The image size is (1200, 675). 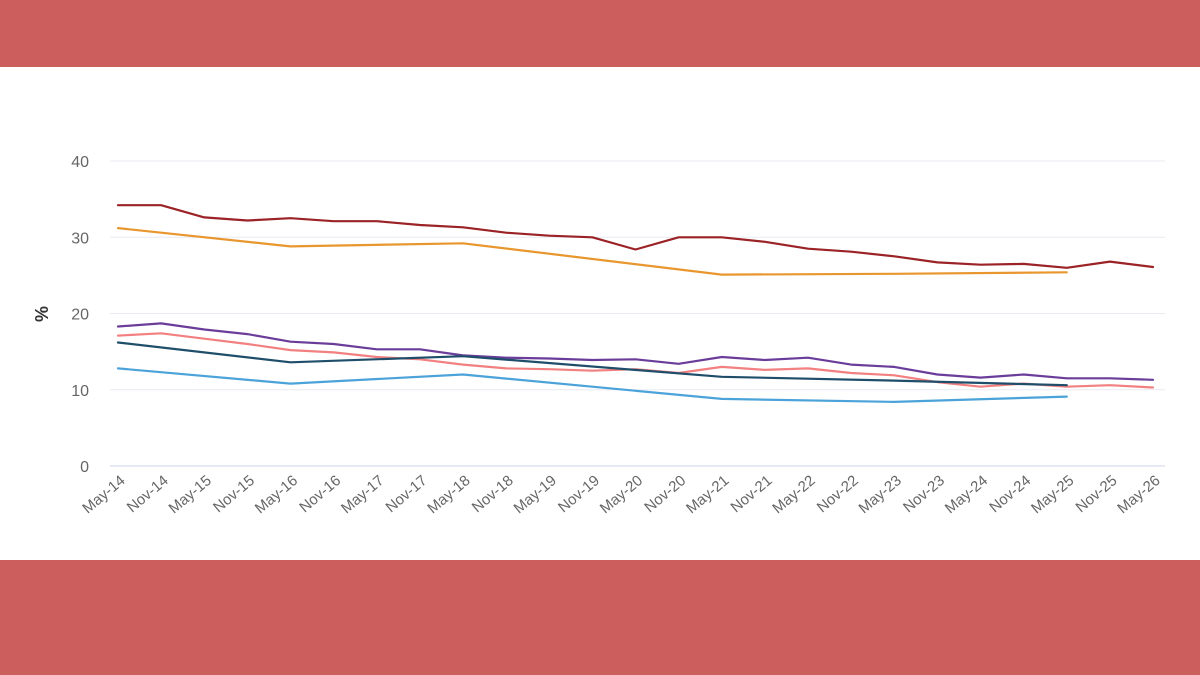 I want to click on x-tick-label: May-16, so click(x=276, y=494).